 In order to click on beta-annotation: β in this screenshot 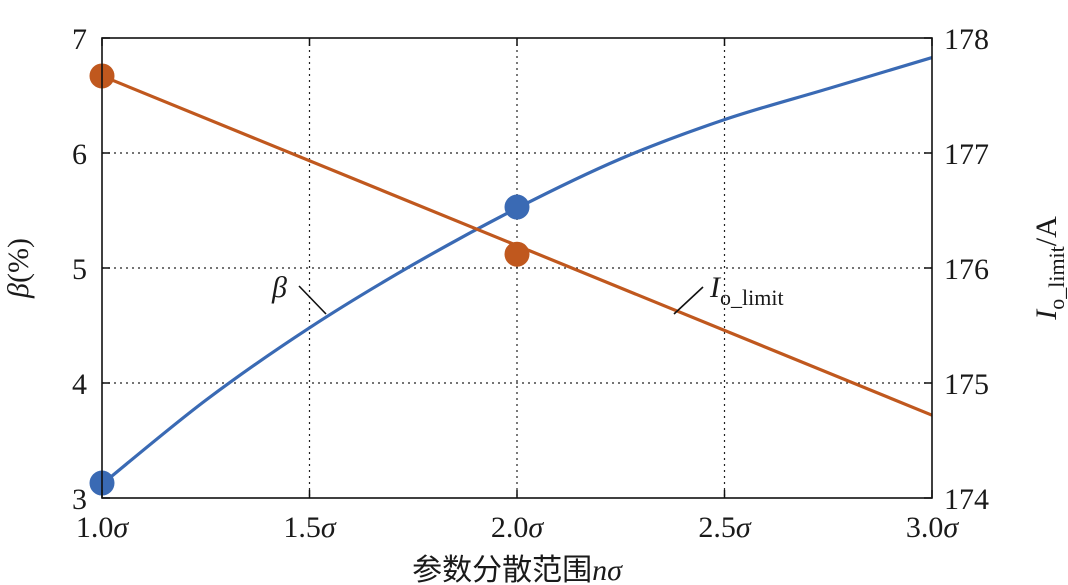, I will do `click(279, 287)`.